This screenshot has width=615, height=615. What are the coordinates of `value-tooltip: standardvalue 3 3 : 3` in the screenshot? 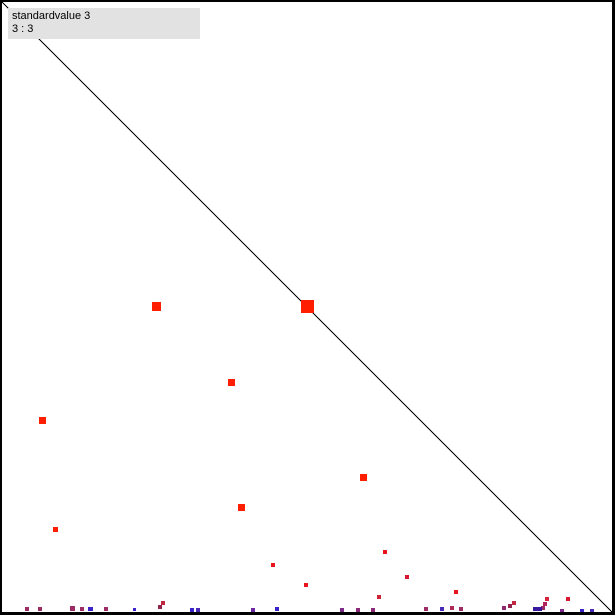 It's located at (104, 23).